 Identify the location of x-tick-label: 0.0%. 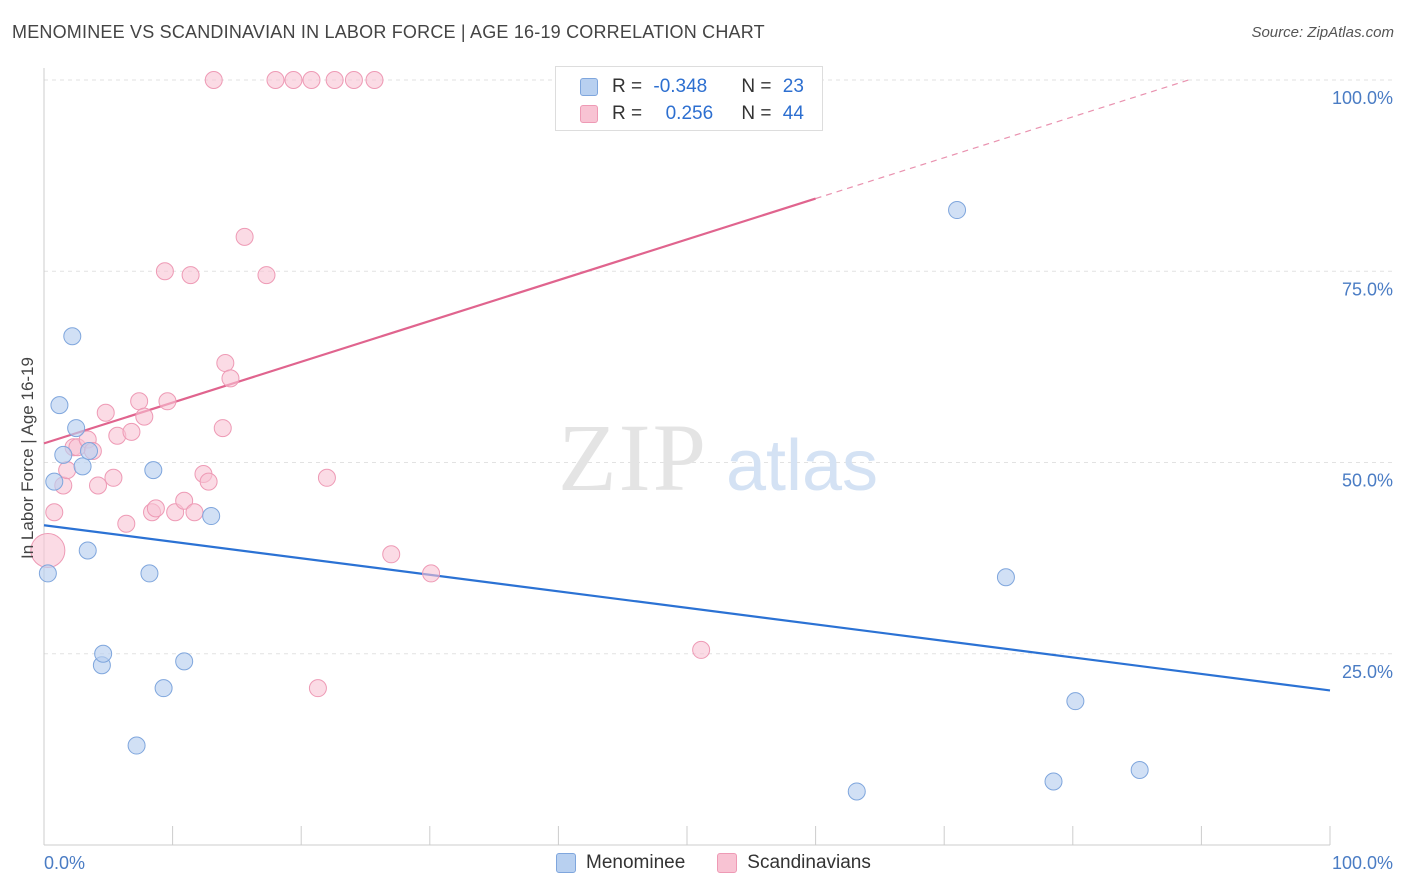
(64, 863).